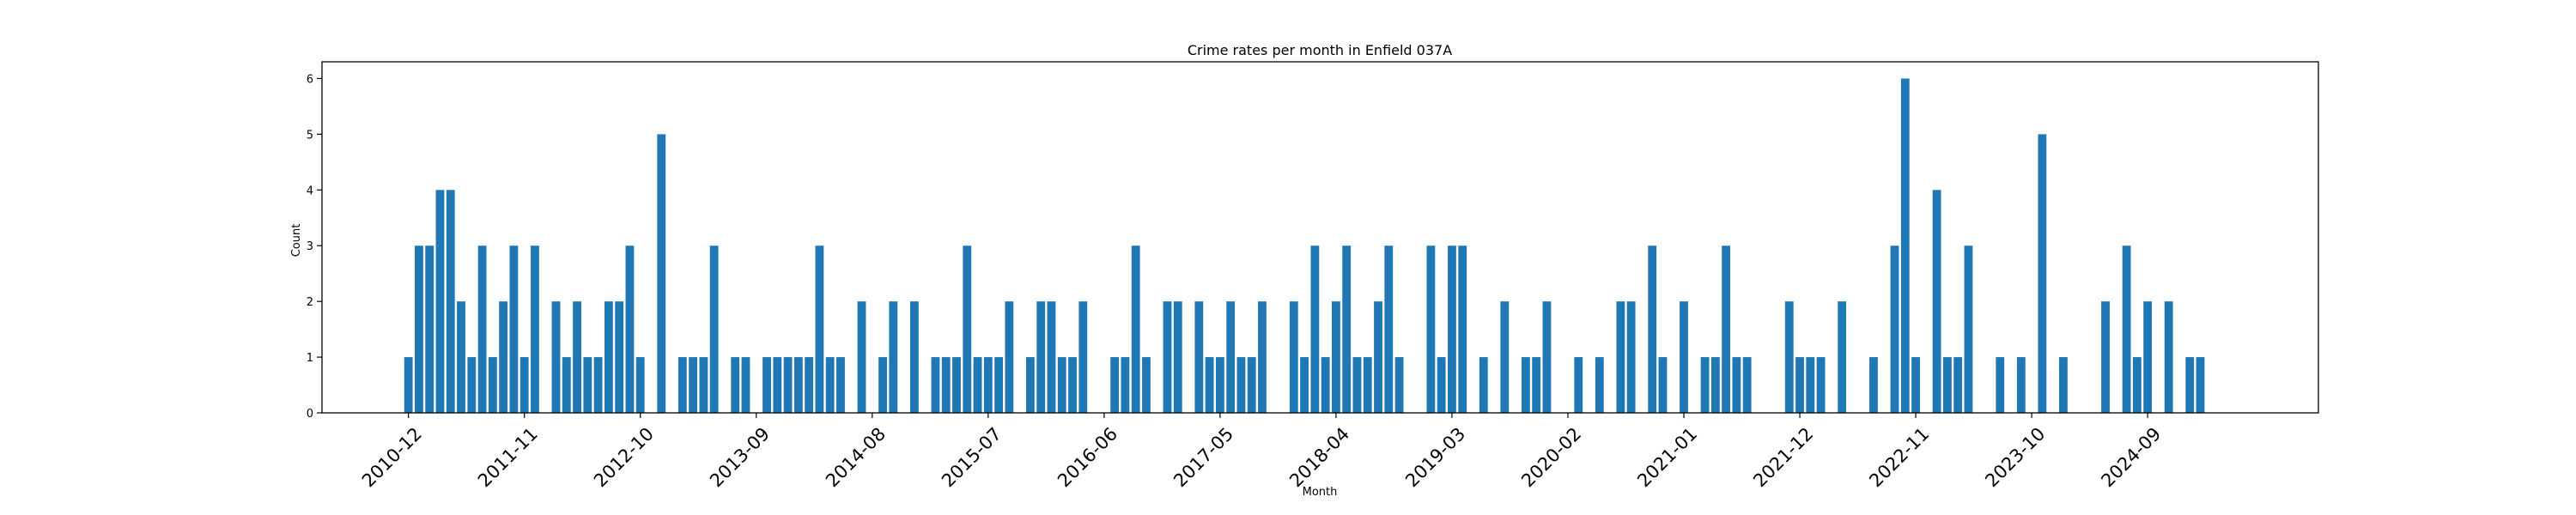 Image resolution: width=2576 pixels, height=515 pixels. Describe the element at coordinates (1320, 50) in the screenshot. I see `chart-title: Crime rates per month in Enfield 037A` at that location.